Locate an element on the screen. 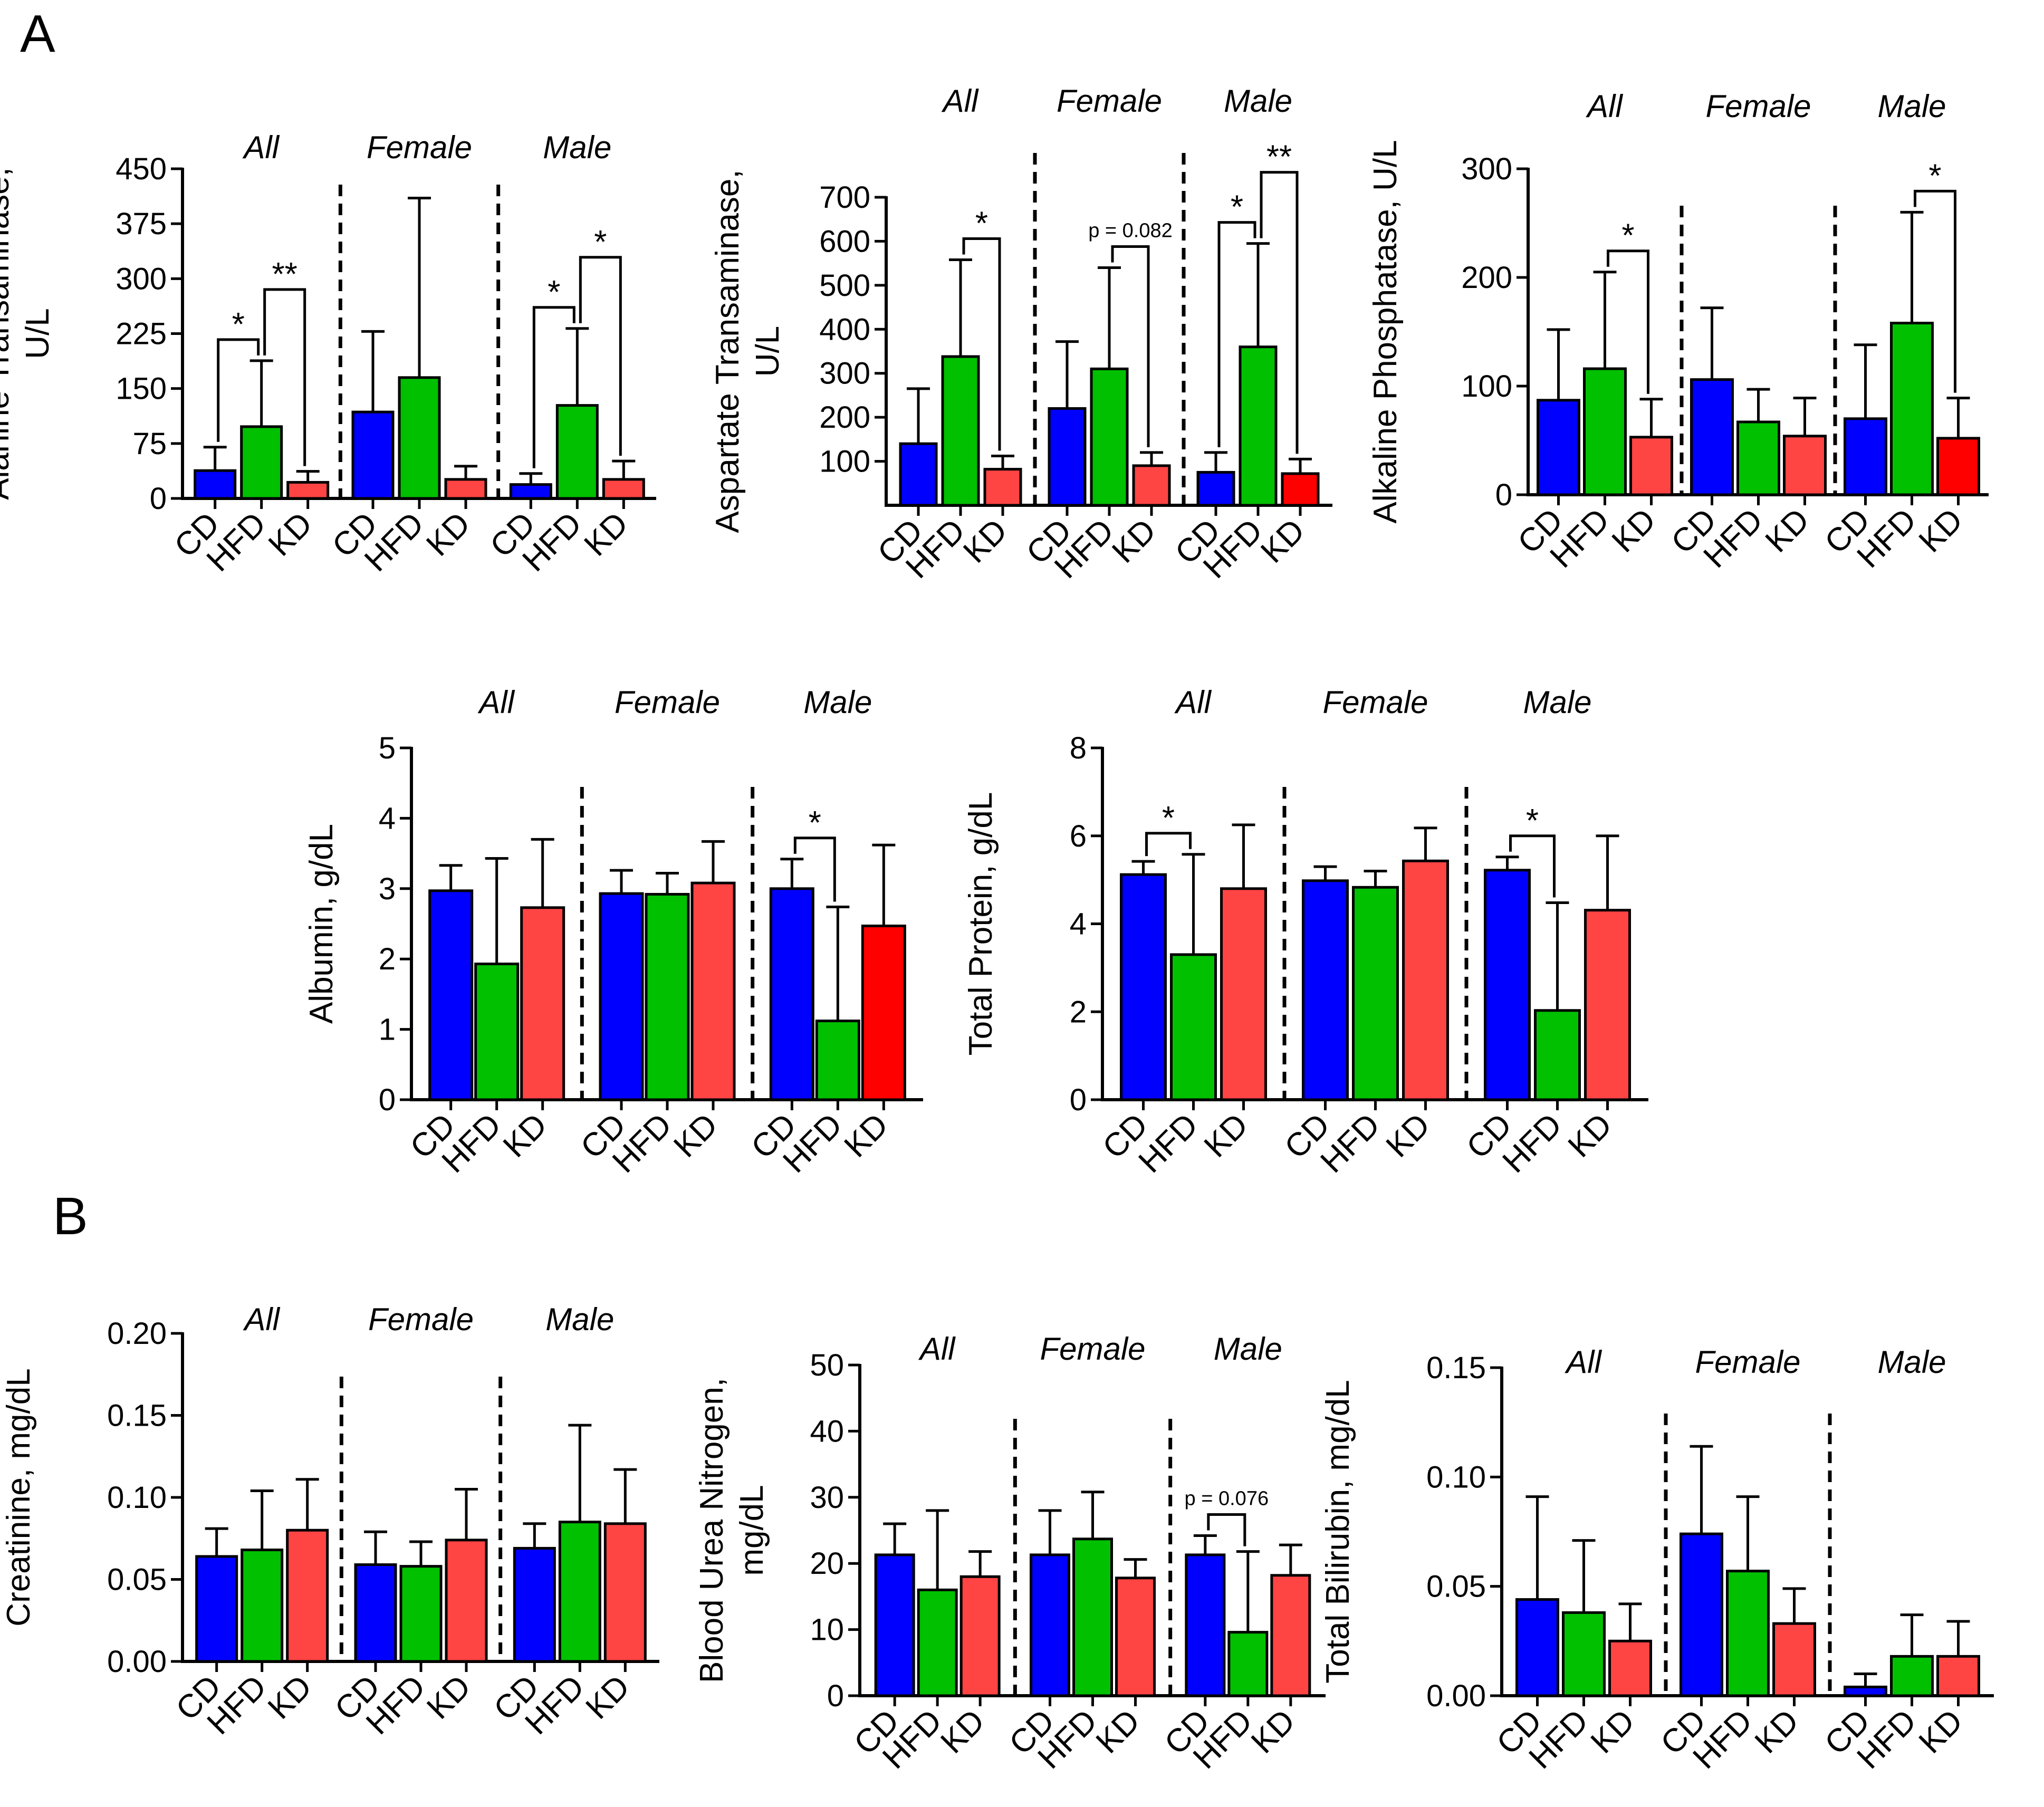  y-tick-label: 6 is located at coordinates (1079, 836).